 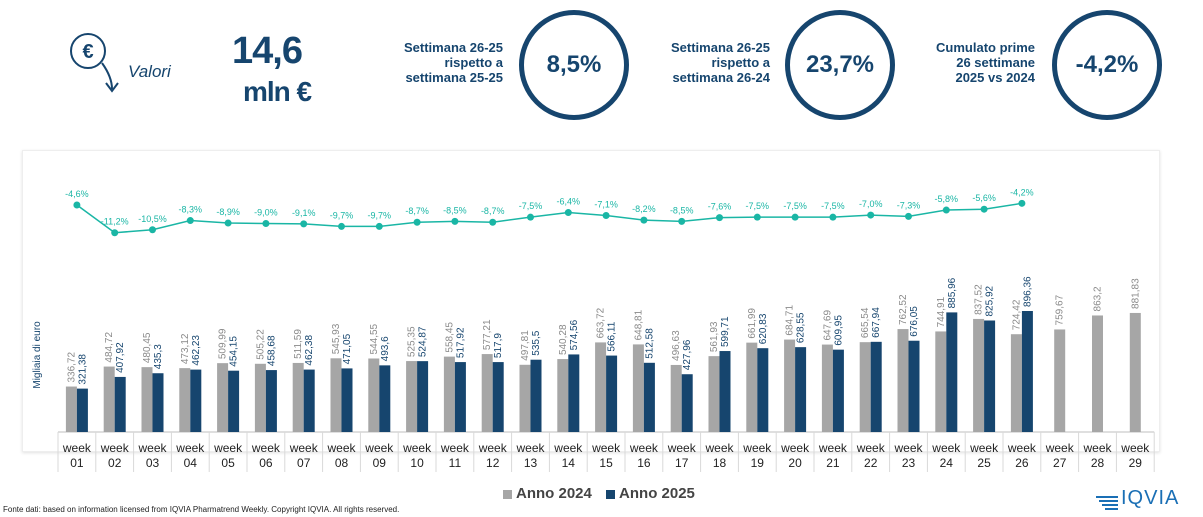 What do you see at coordinates (687, 354) in the screenshot?
I see `bar-label-2025: 427,96` at bounding box center [687, 354].